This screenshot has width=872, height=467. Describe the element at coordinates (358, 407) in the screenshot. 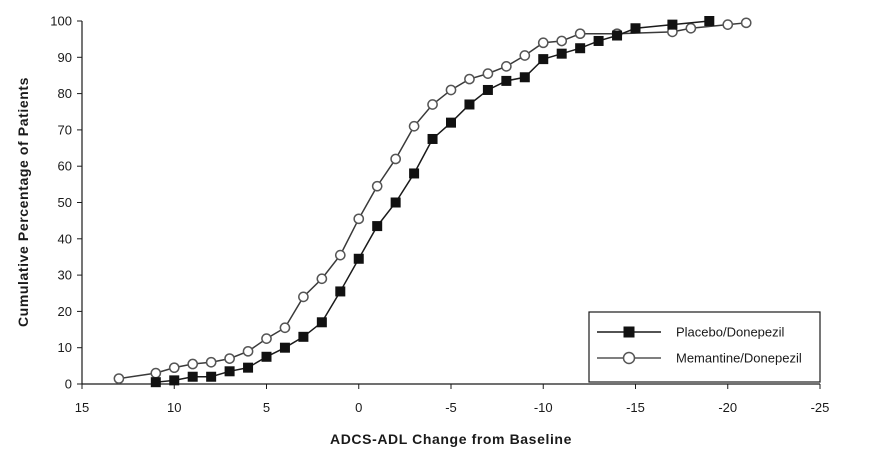

I see `x-tick-label: 0` at that location.